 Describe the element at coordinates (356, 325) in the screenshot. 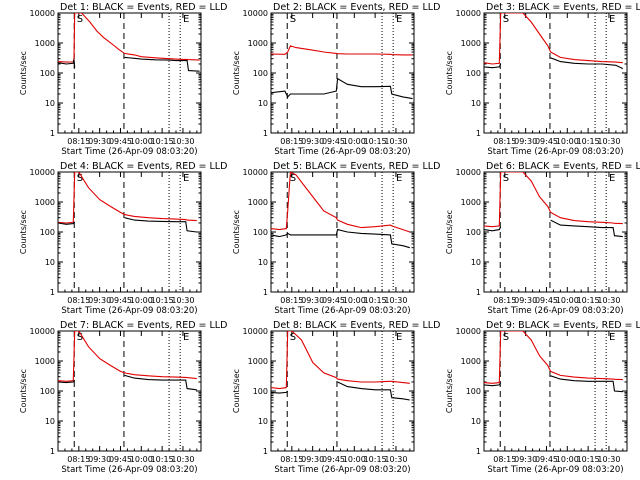

I see `panel-title: Det 8: BLACK = Events, RED = LLD` at that location.